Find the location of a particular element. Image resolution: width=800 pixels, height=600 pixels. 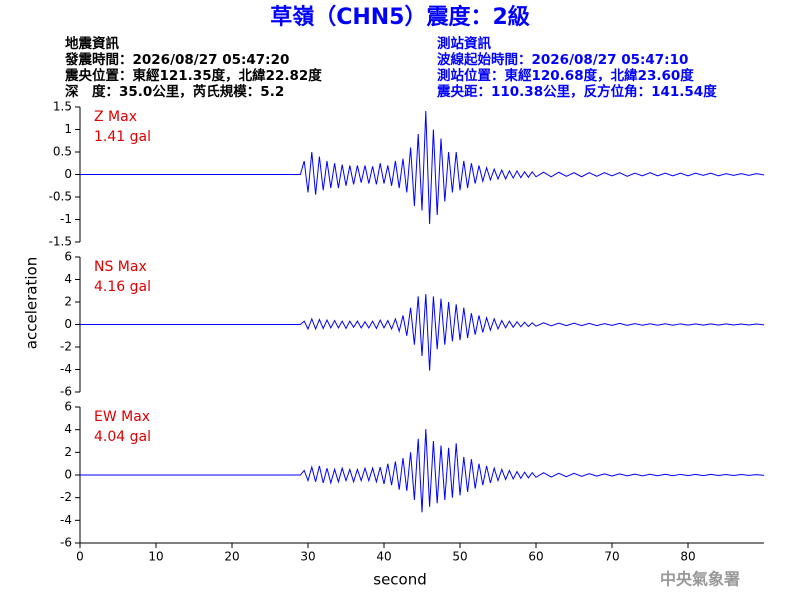

y-tick-label: 1.5 is located at coordinates (62, 107).